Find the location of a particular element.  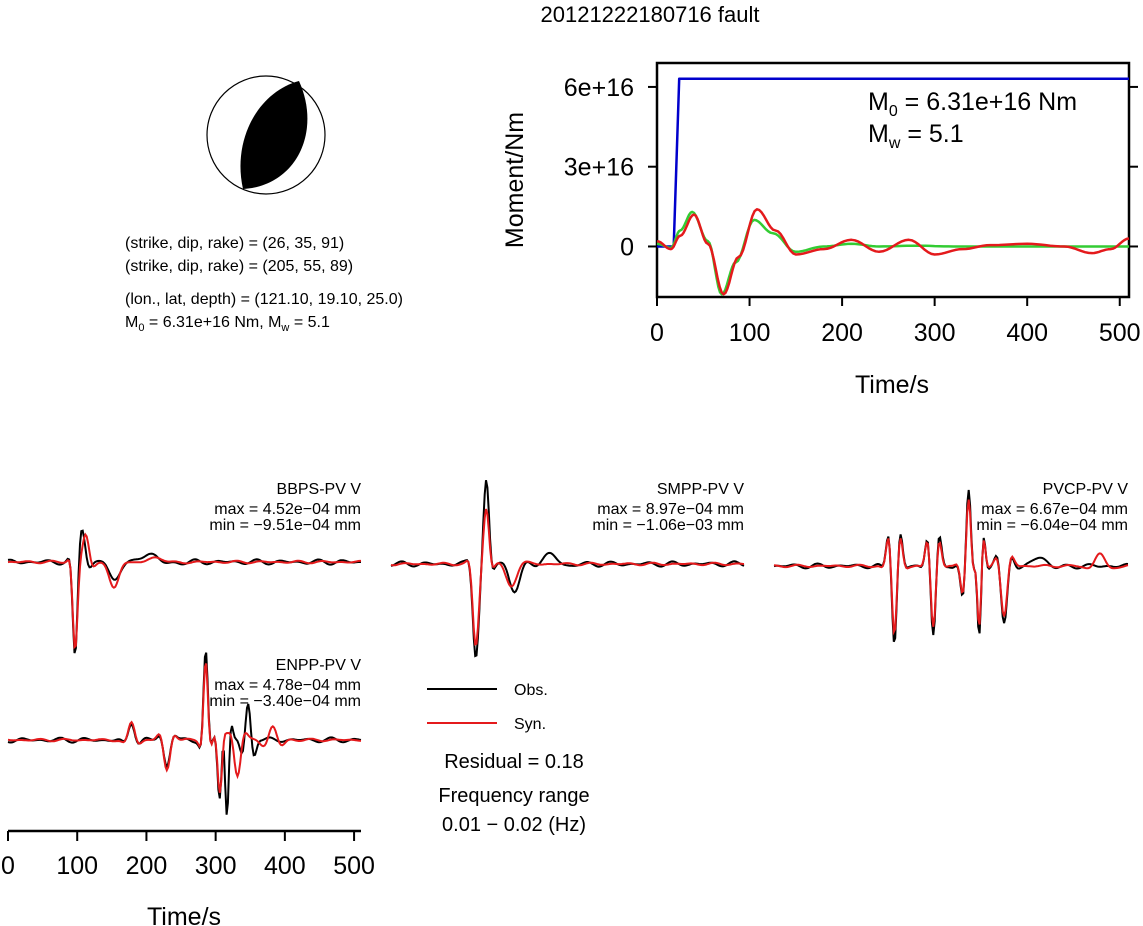

station-max: max = 8.97e−04 mm is located at coordinates (670, 509).